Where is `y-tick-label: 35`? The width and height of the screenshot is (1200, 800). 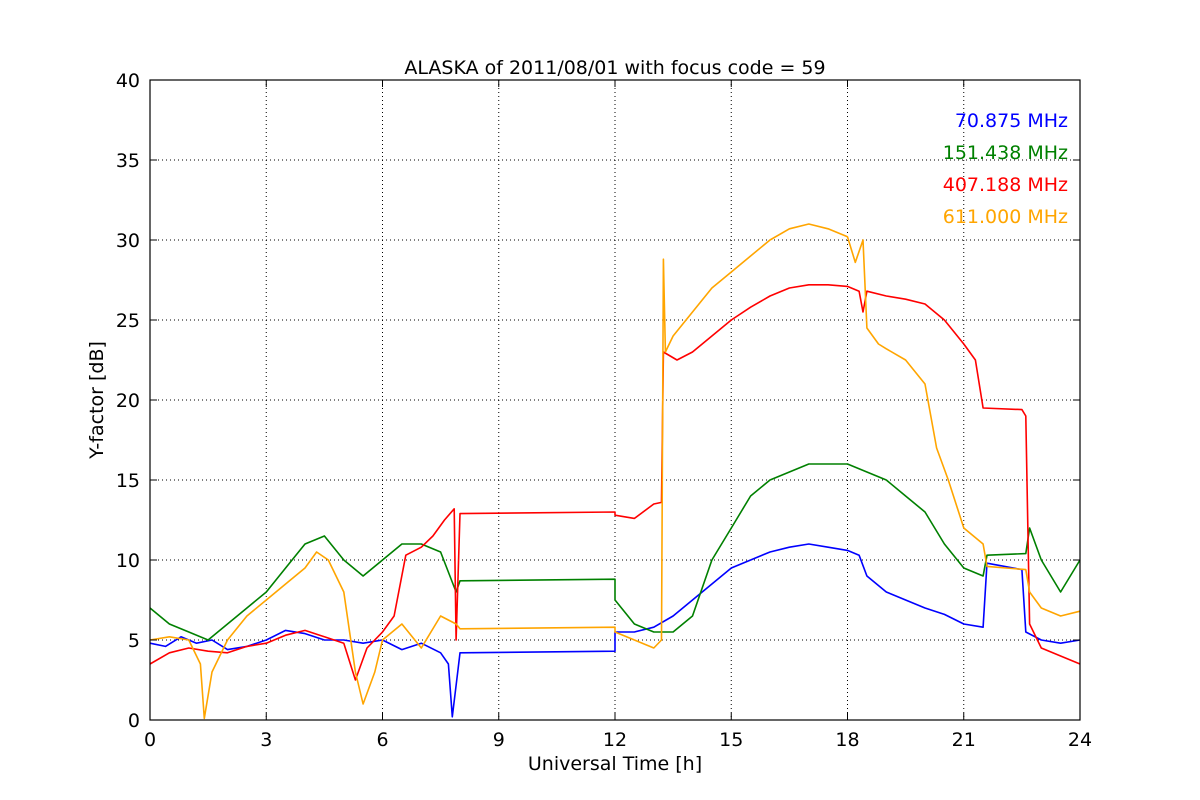 y-tick-label: 35 is located at coordinates (128, 161).